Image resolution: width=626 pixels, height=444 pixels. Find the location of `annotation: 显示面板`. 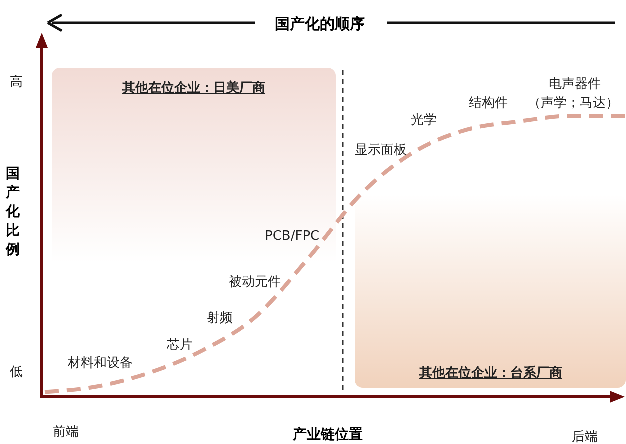

annotation: 显示面板 is located at coordinates (381, 150).